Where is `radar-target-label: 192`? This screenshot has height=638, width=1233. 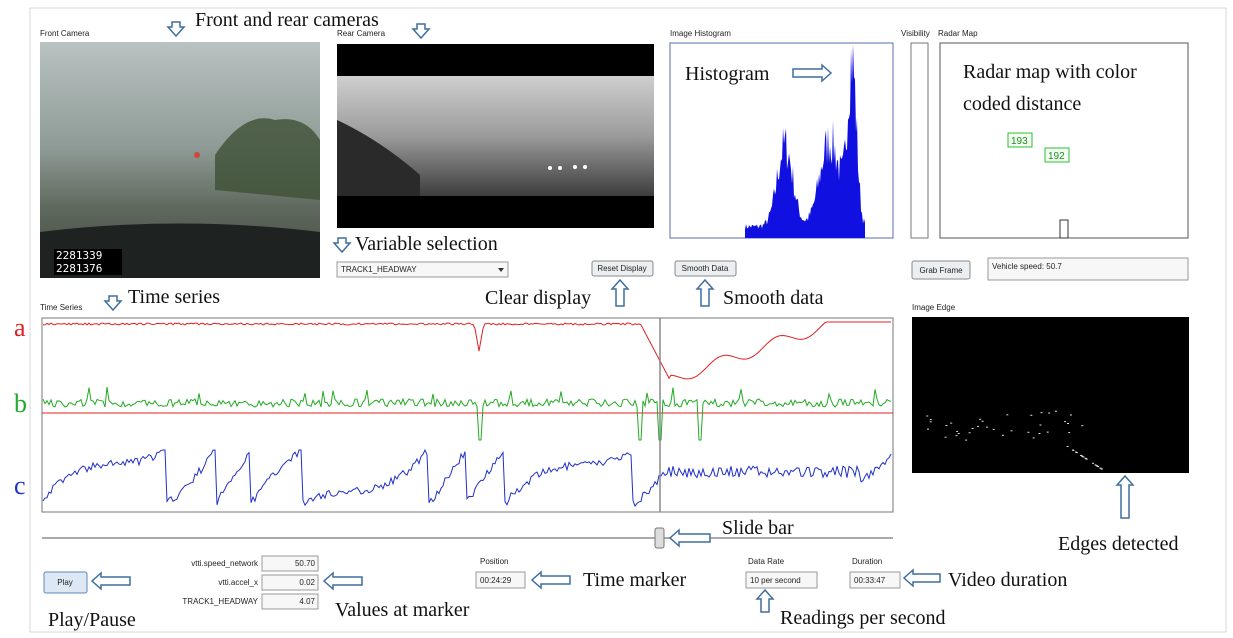
radar-target-label: 192 is located at coordinates (1056, 156).